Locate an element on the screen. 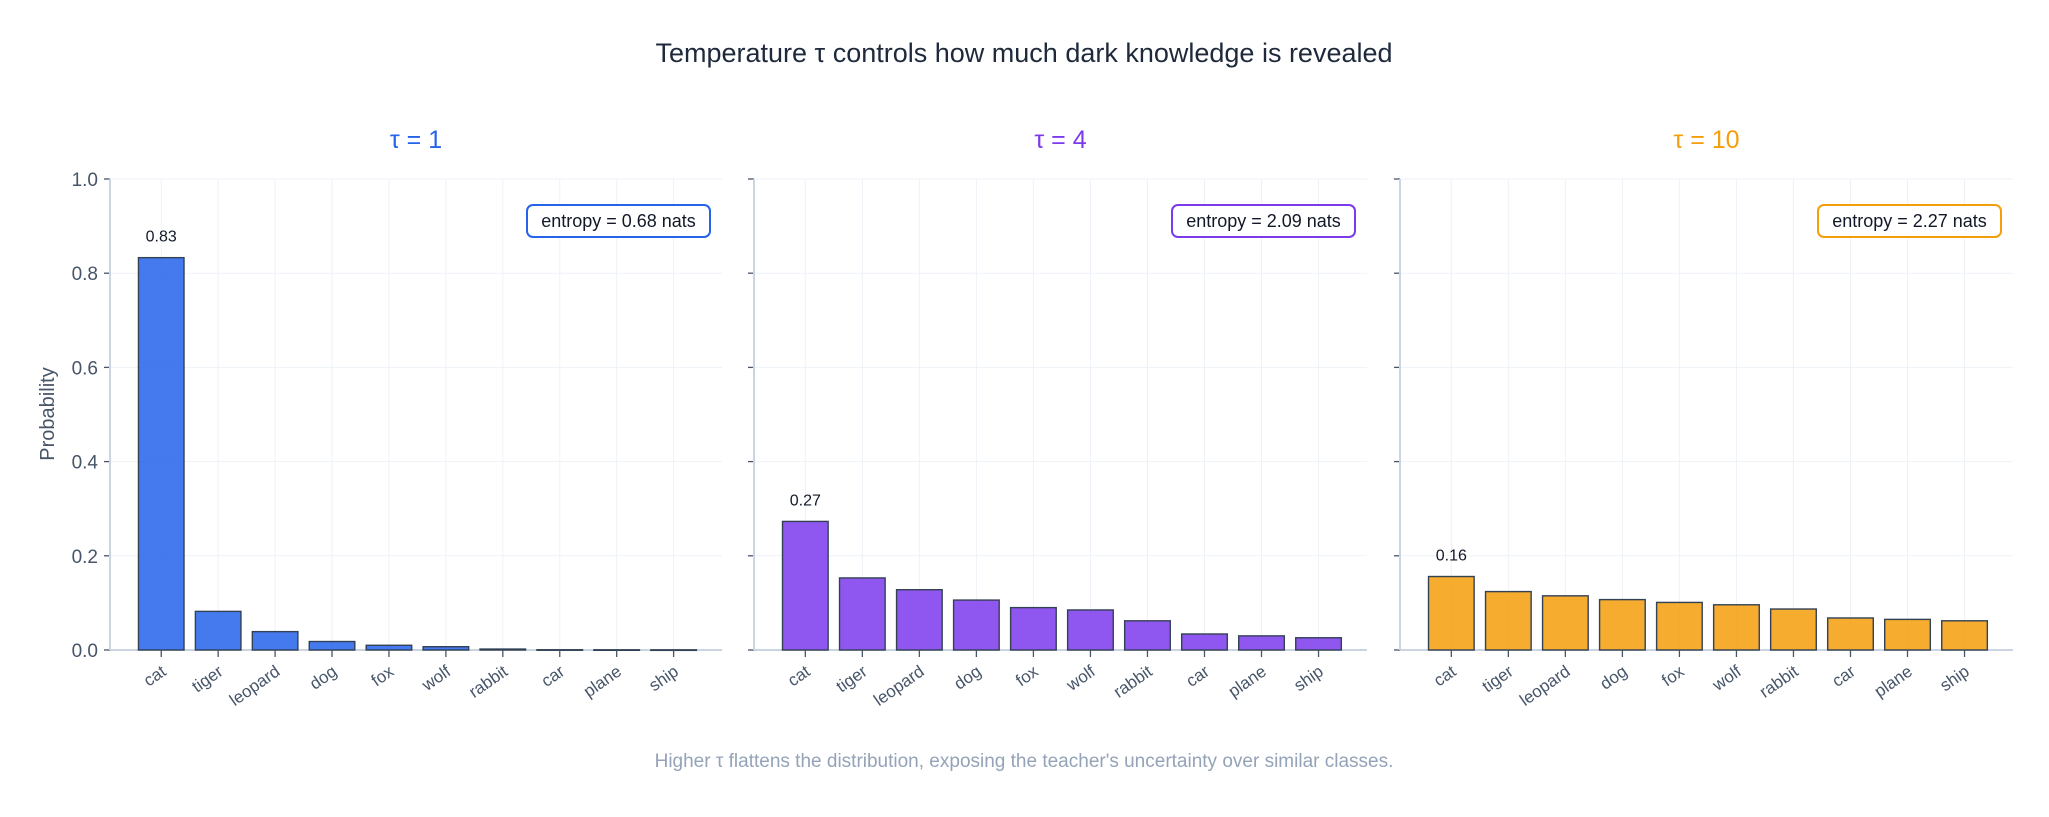  data-label: 0.27 is located at coordinates (805, 500).